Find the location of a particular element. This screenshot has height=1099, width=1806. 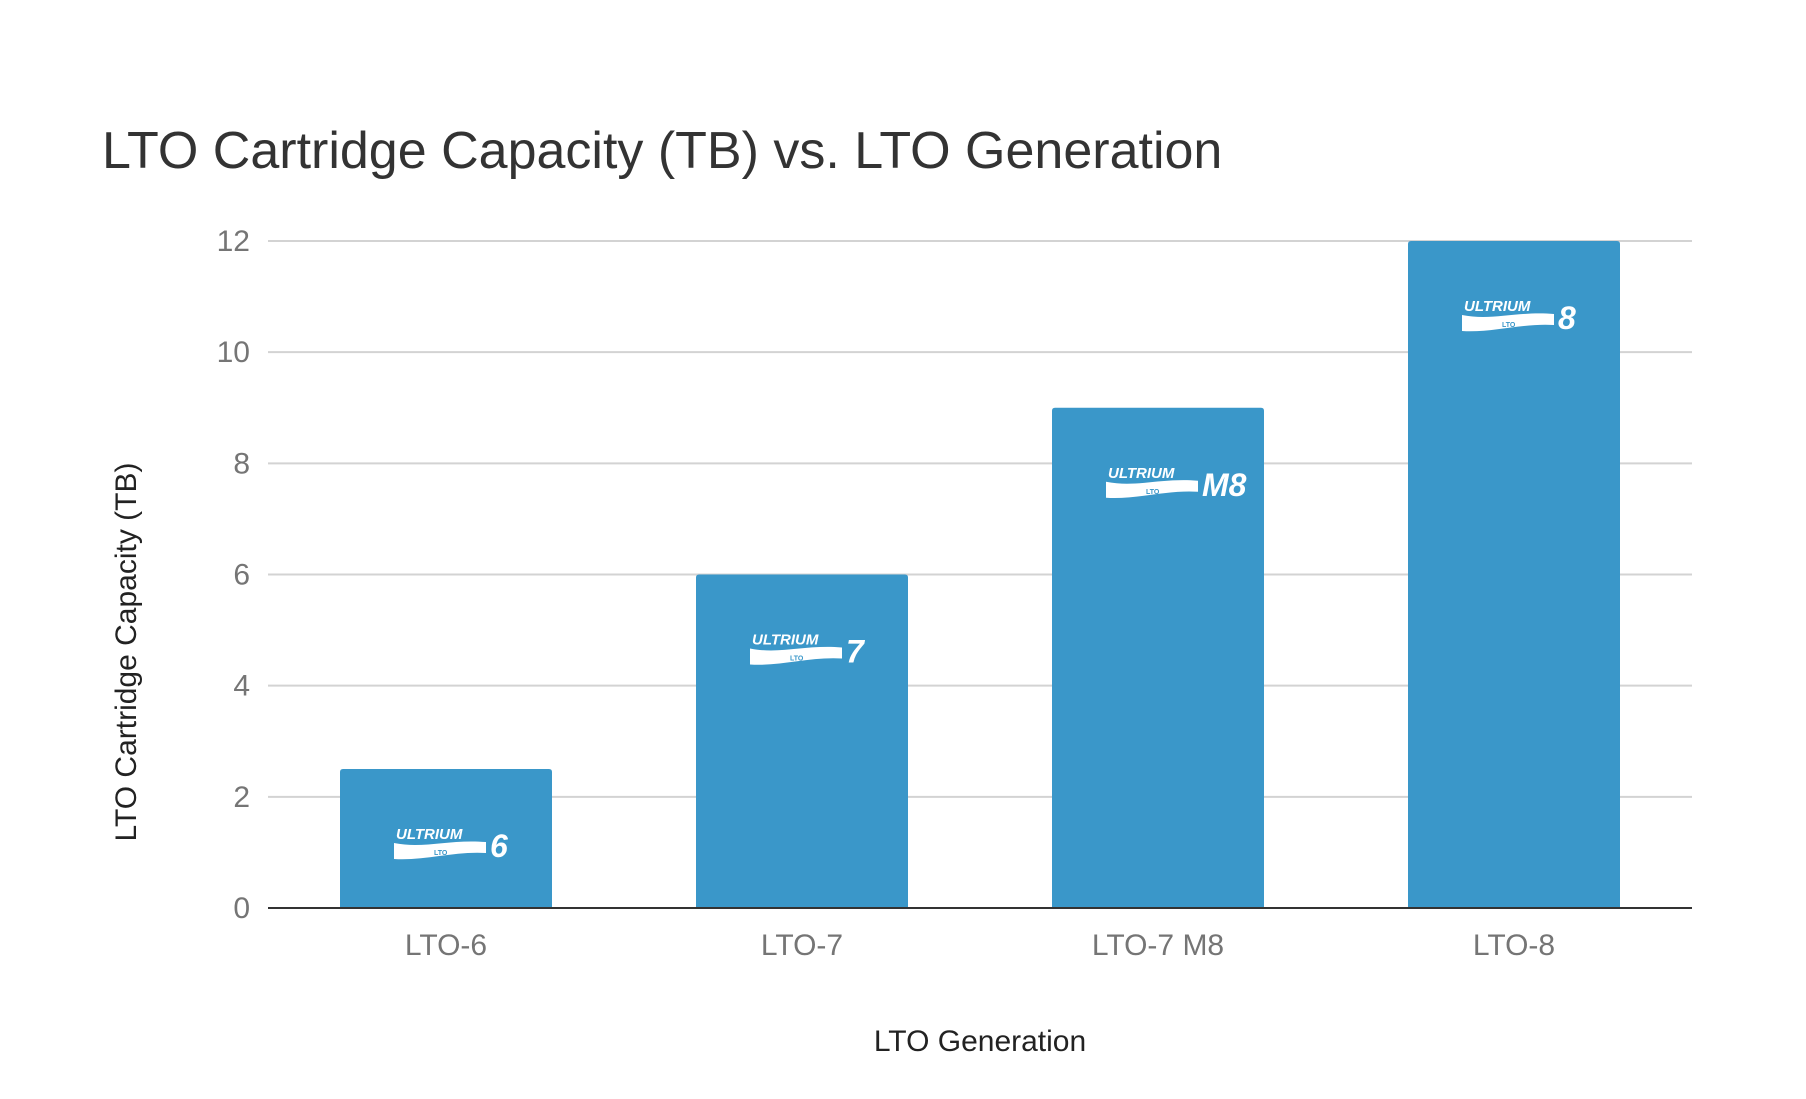

y-tick-label: 10 is located at coordinates (233, 352).